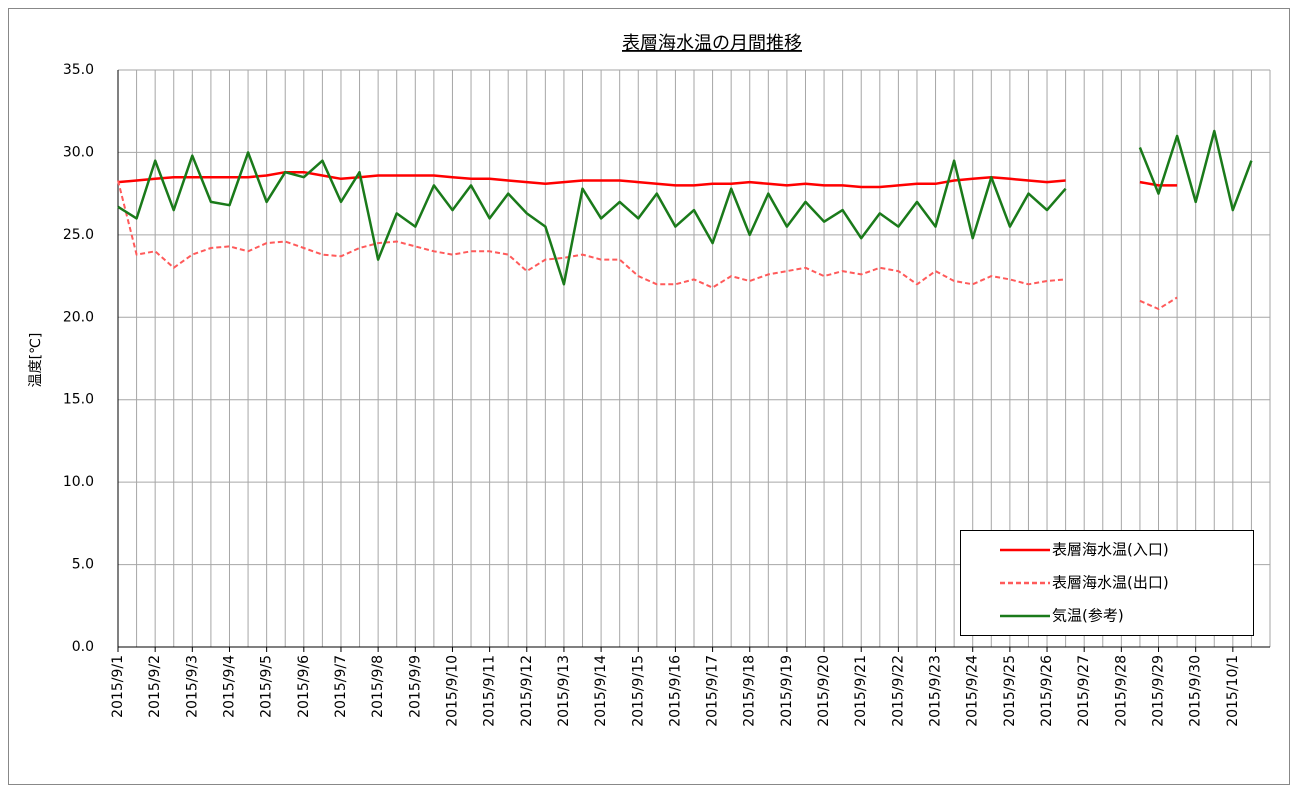 The width and height of the screenshot is (1298, 792). I want to click on x-tick-label: 2015/9/9, so click(415, 686).